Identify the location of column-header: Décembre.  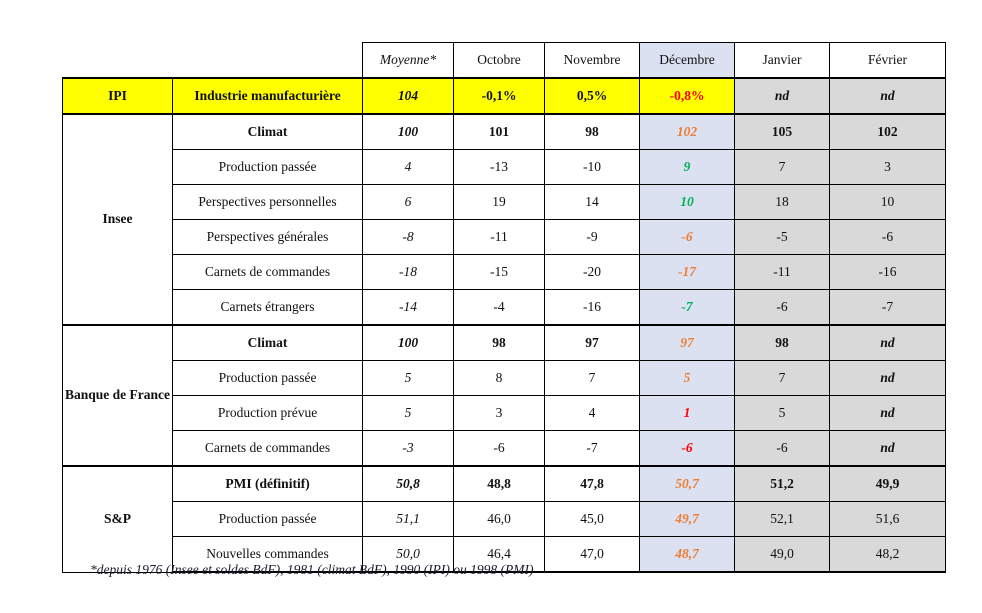
(687, 60).